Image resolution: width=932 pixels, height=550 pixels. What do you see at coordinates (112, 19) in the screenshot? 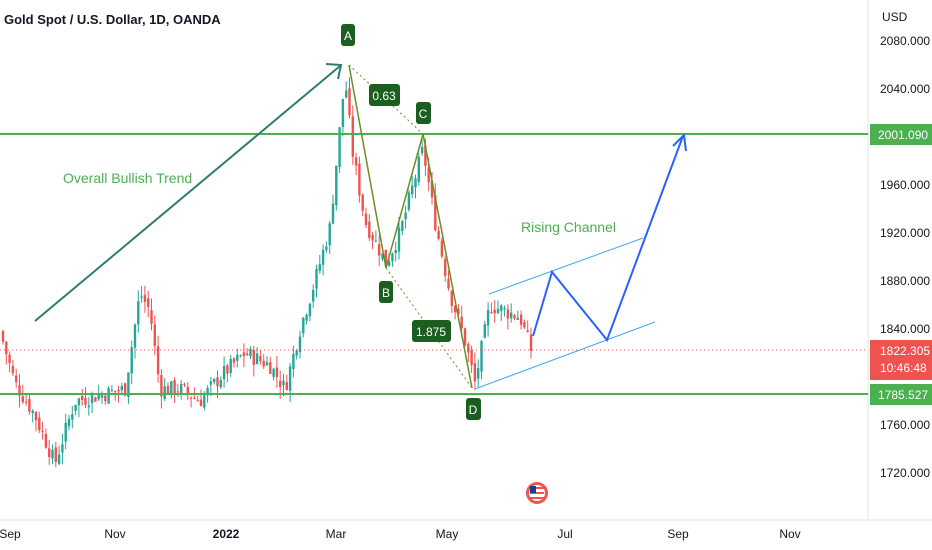
I see `chart-title: Gold Spot / U.S. Dollar, 1D, OANDA` at bounding box center [112, 19].